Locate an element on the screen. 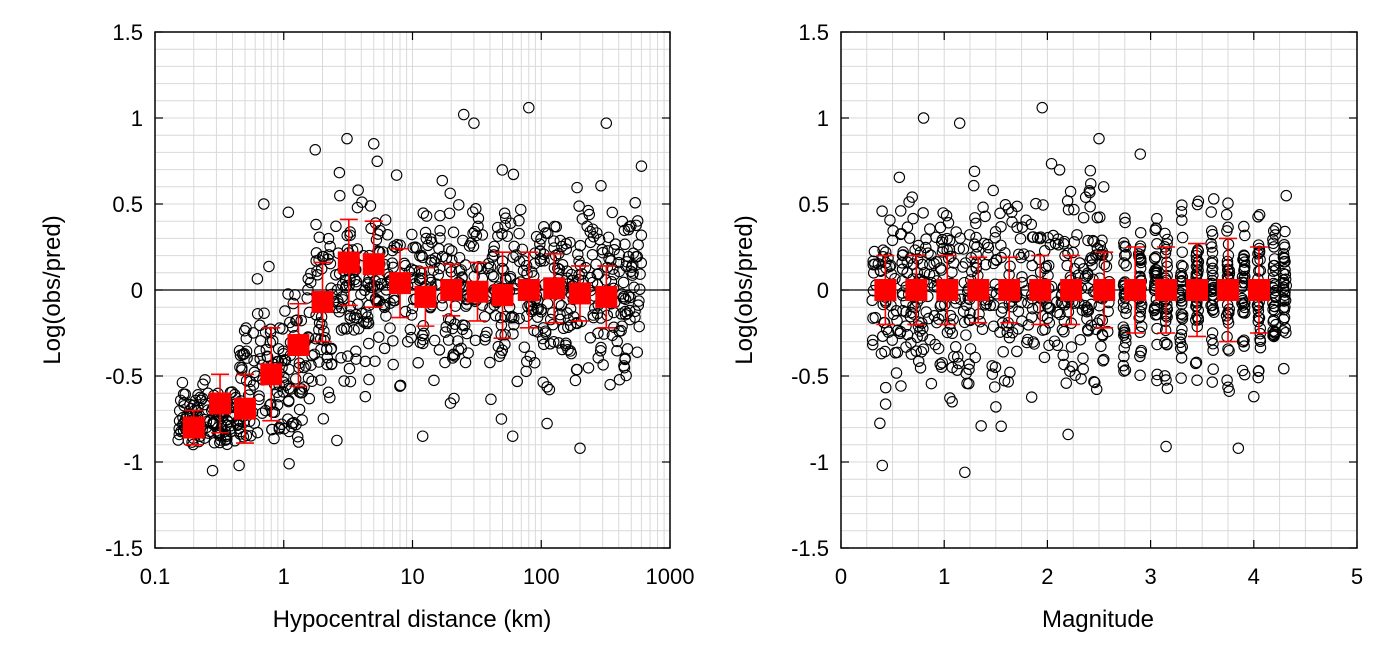  y-tick-label: 1 is located at coordinates (137, 118).